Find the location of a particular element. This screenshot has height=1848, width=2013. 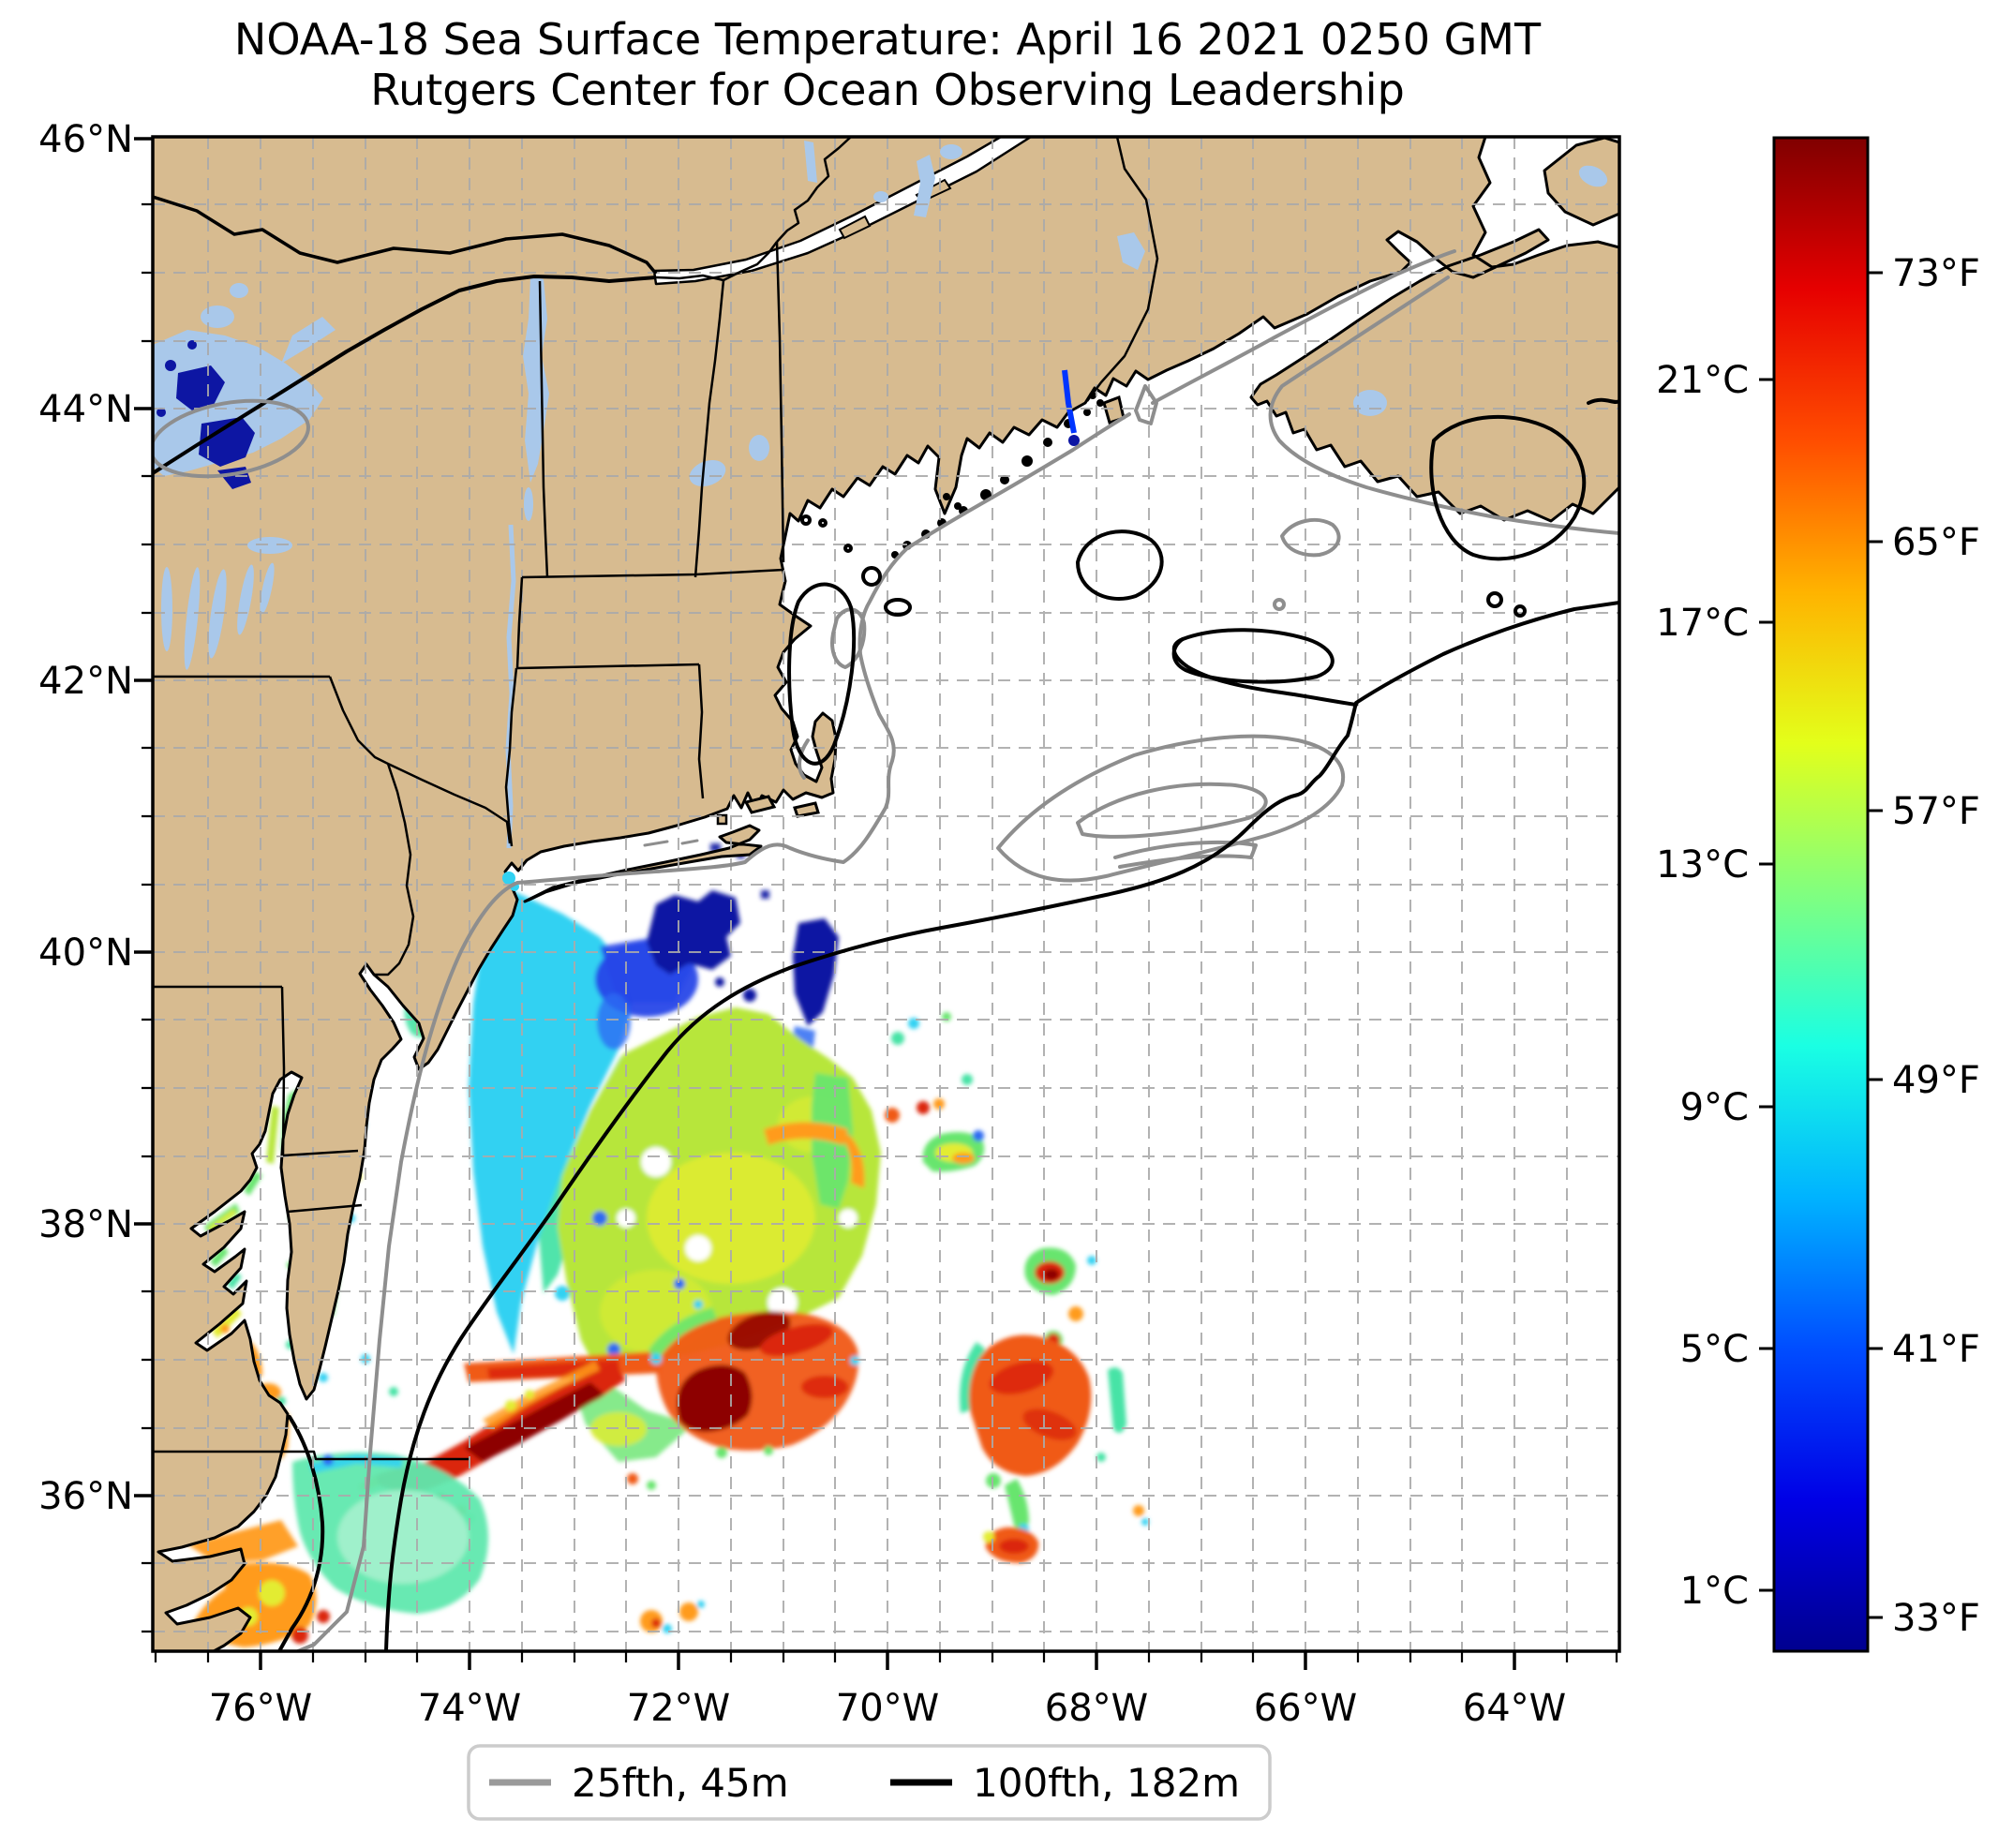

cape-breton is located at coordinates (1581, 182).